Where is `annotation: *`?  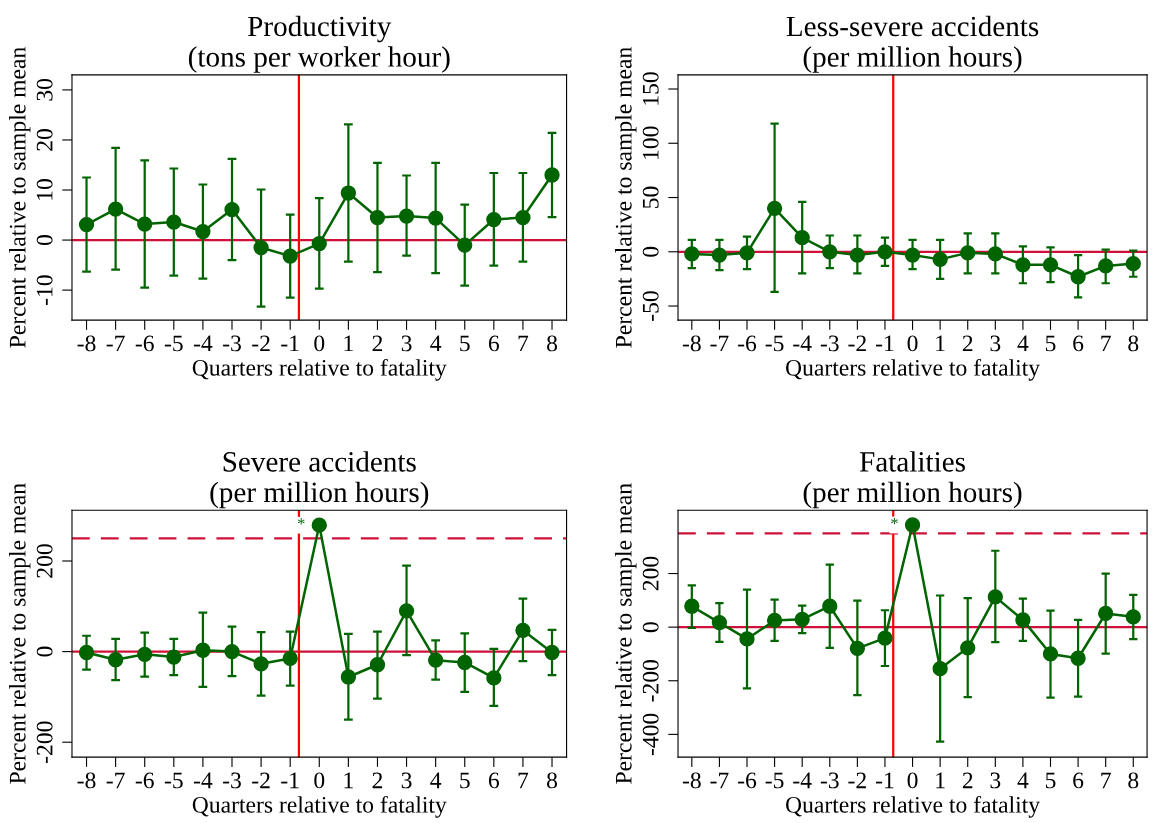
annotation: * is located at coordinates (894, 521).